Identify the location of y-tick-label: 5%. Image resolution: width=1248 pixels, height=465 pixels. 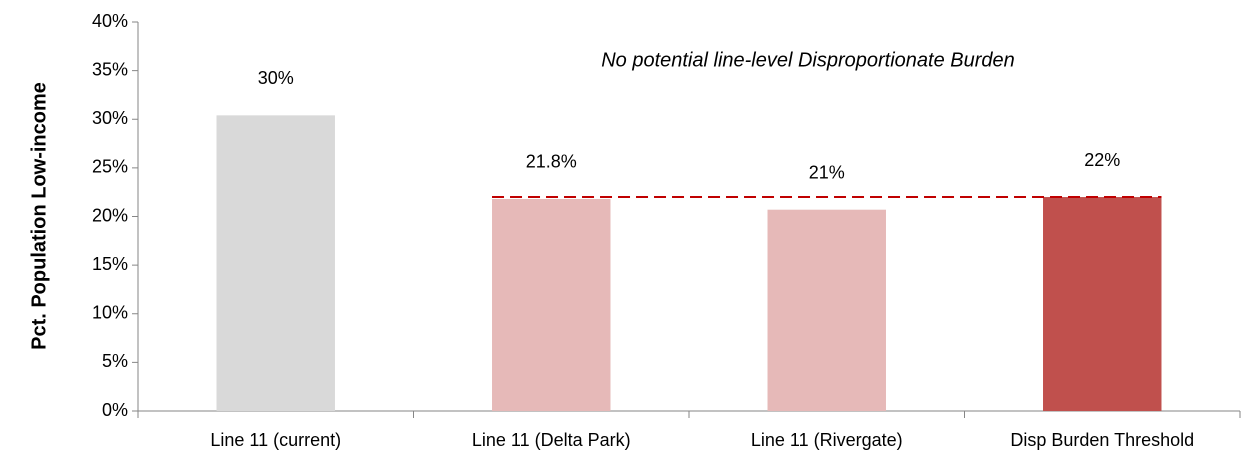
(115, 361).